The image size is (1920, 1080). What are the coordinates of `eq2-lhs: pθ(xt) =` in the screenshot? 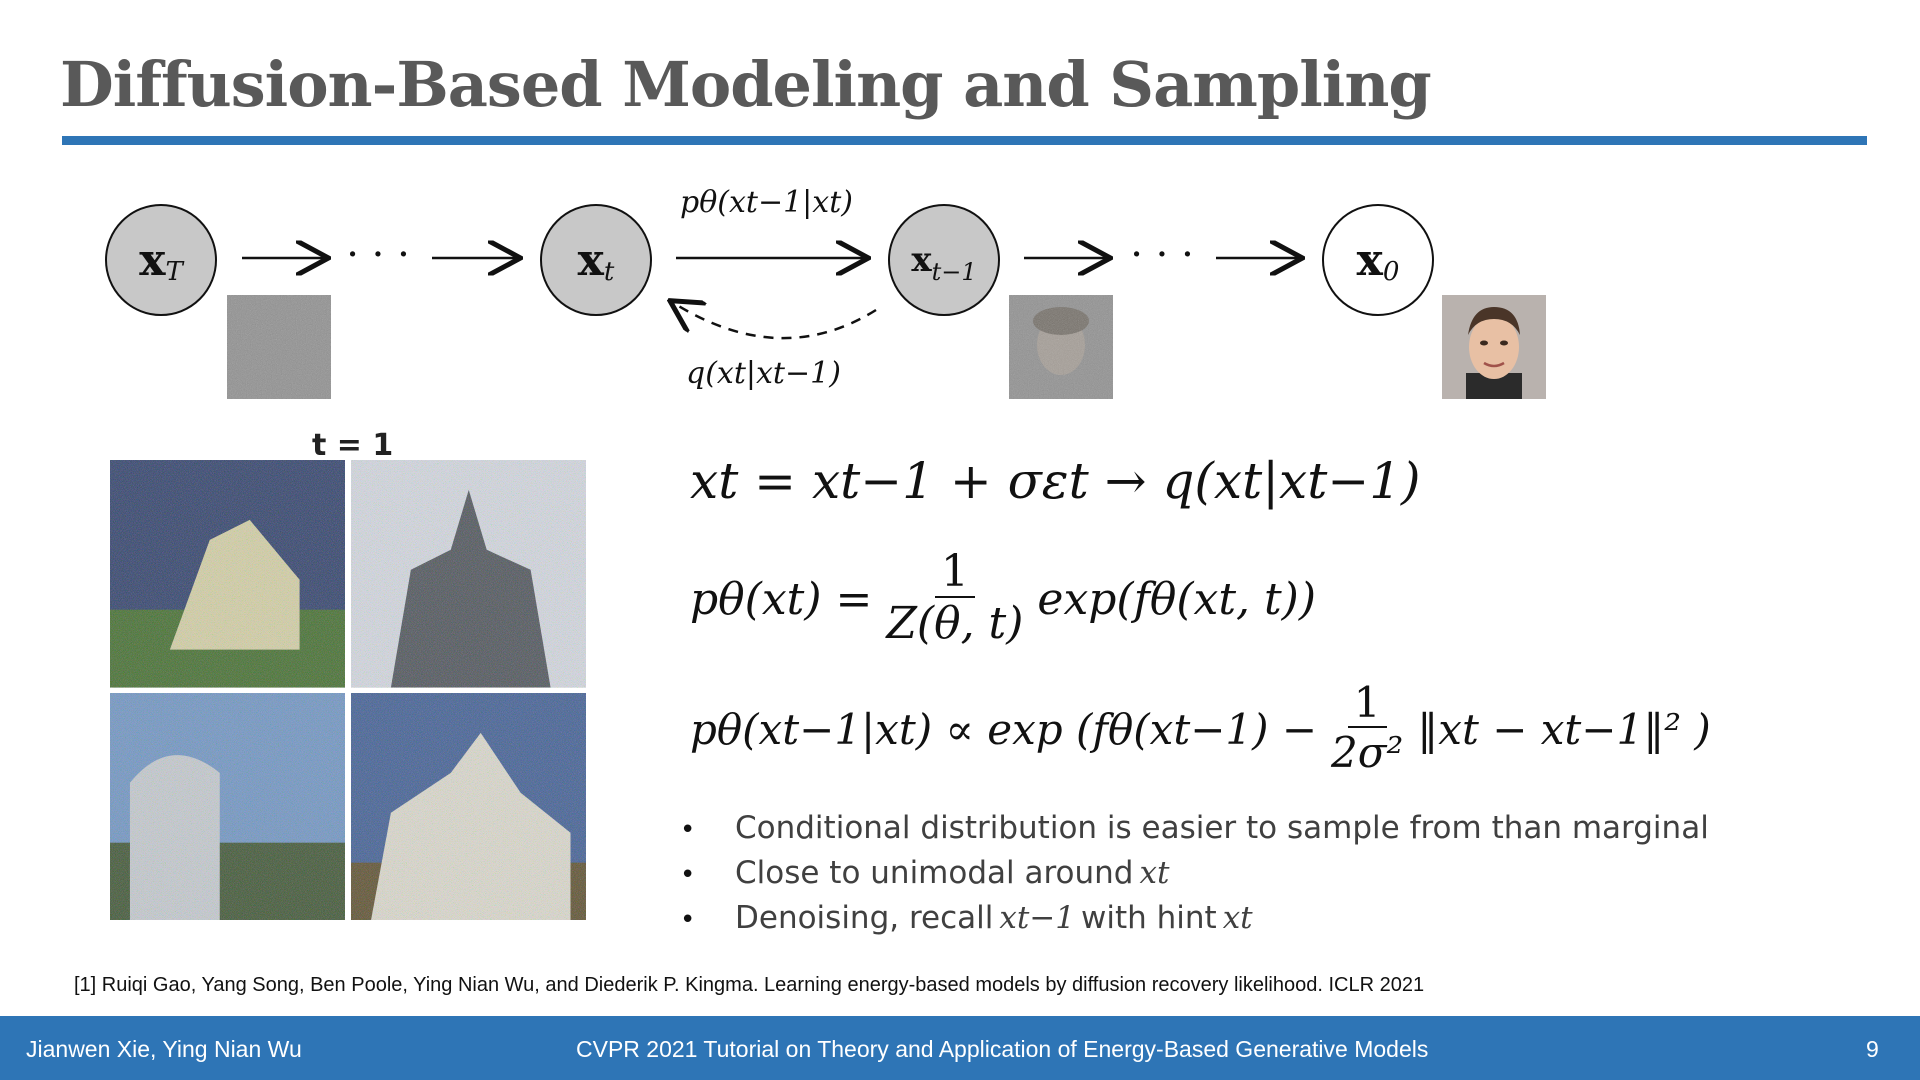 It's located at (781, 600).